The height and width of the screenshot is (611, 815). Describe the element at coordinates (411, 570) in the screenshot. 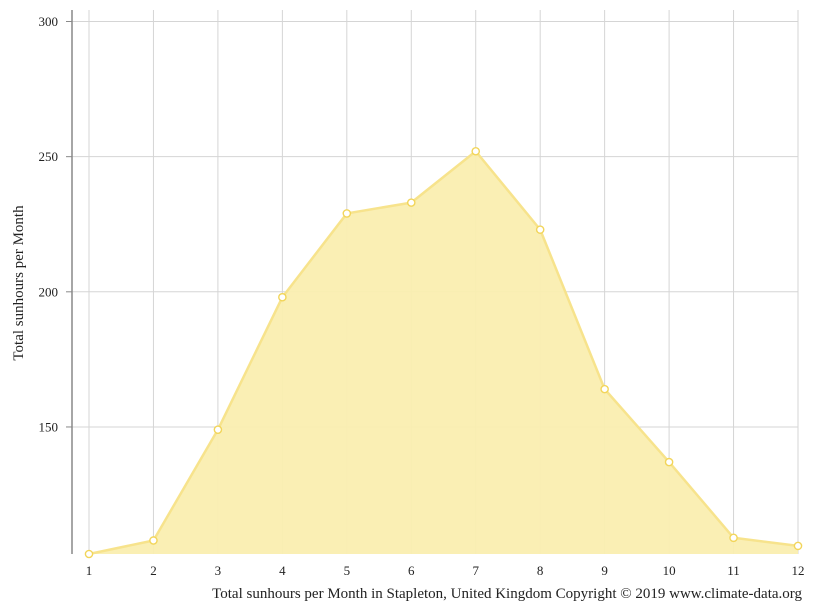

I see `x-tick-label: 6` at that location.